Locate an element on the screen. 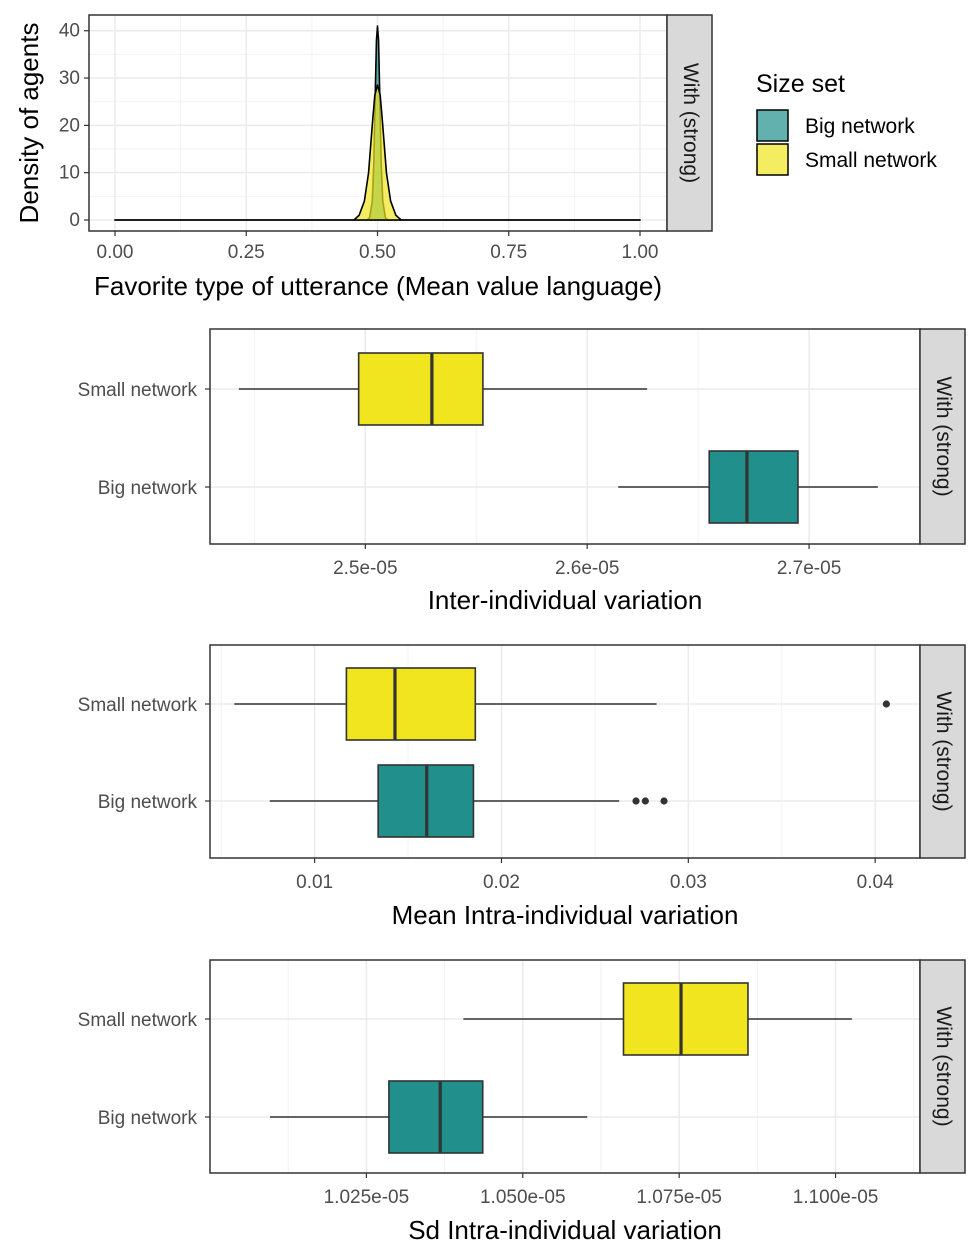  x-tick-label: 1.100e-05 is located at coordinates (836, 1197).